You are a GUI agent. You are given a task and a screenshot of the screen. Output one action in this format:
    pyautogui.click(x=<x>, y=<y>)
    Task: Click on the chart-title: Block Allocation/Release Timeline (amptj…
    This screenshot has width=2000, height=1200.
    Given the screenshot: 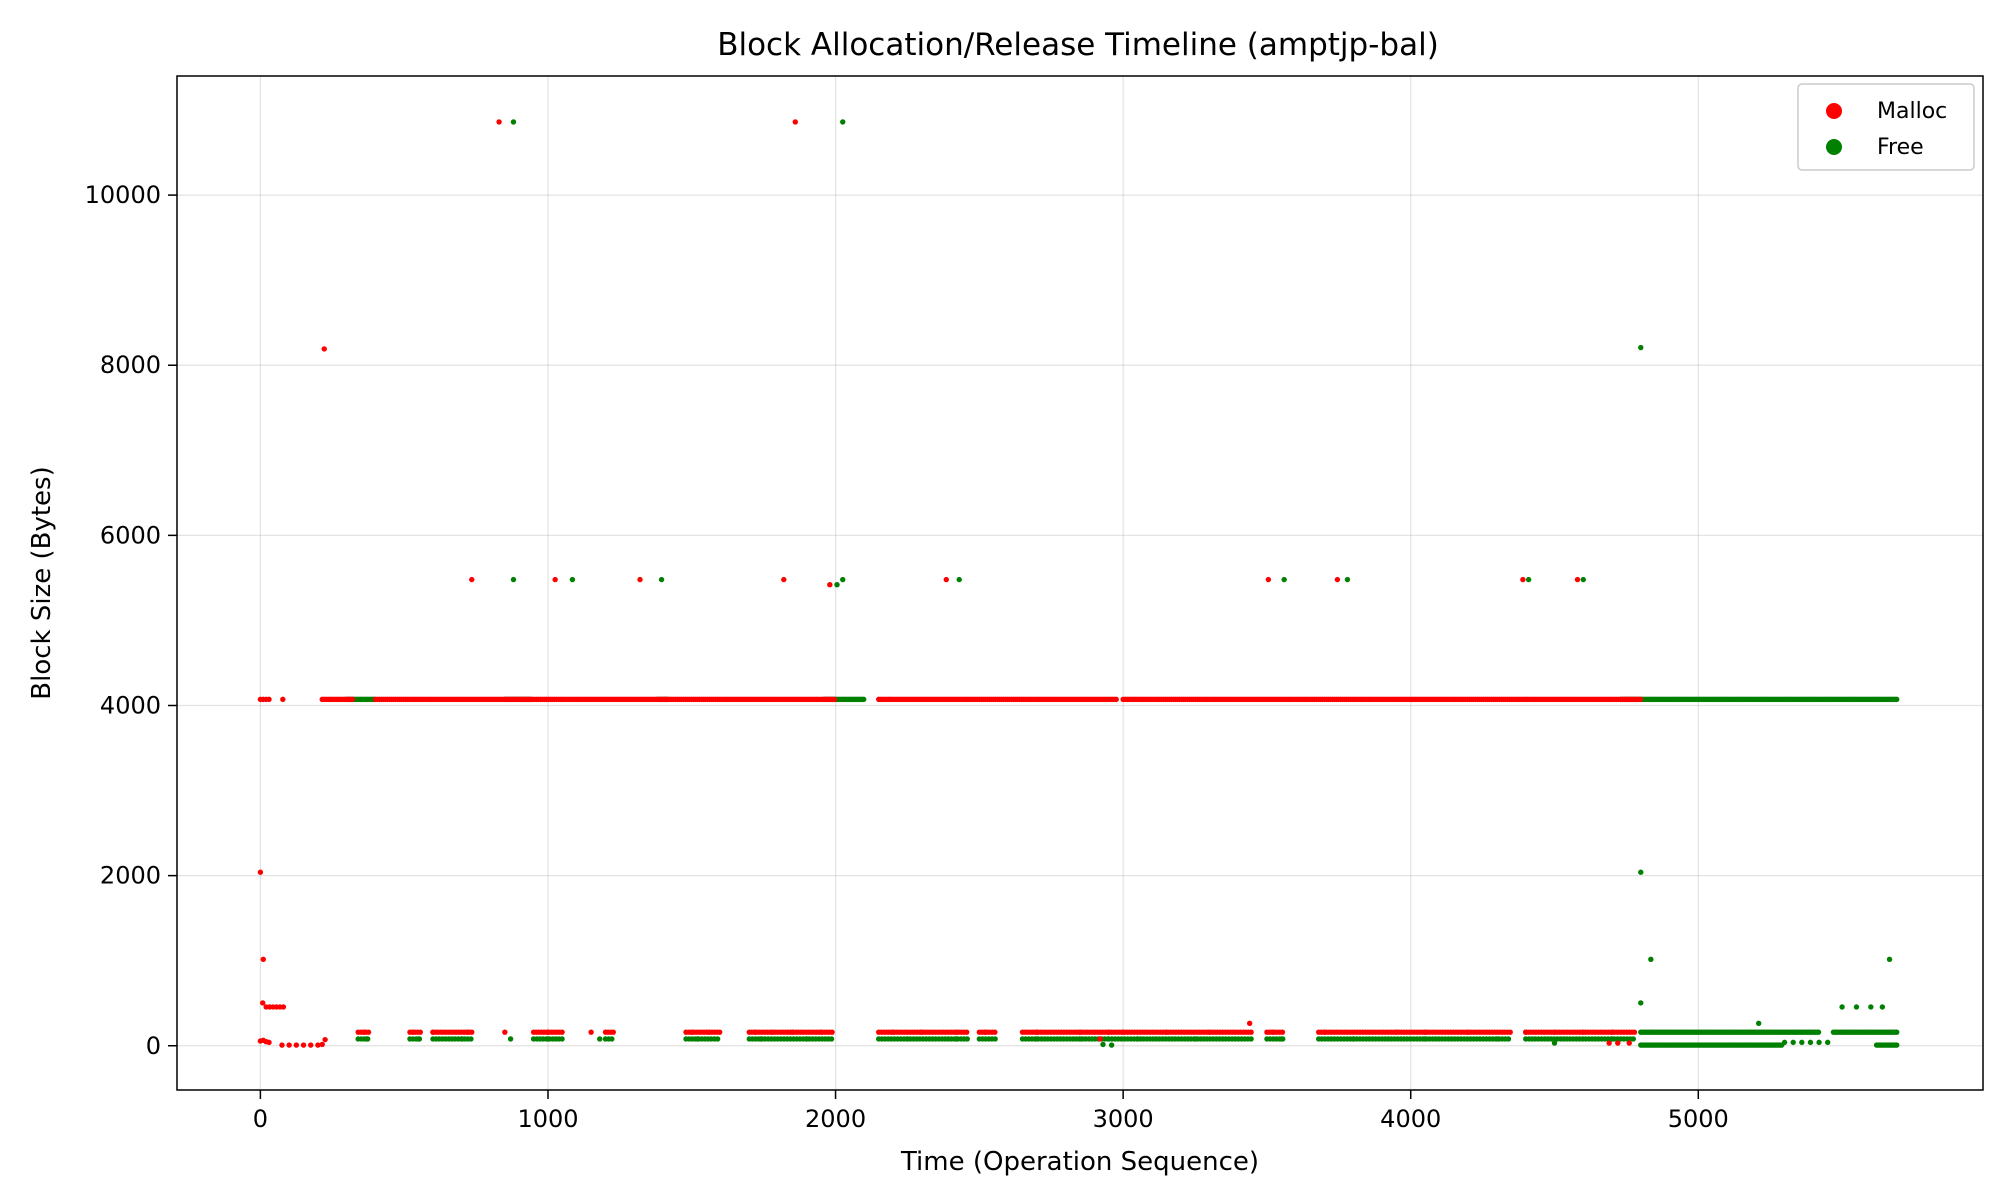 What is the action you would take?
    pyautogui.click(x=1078, y=45)
    